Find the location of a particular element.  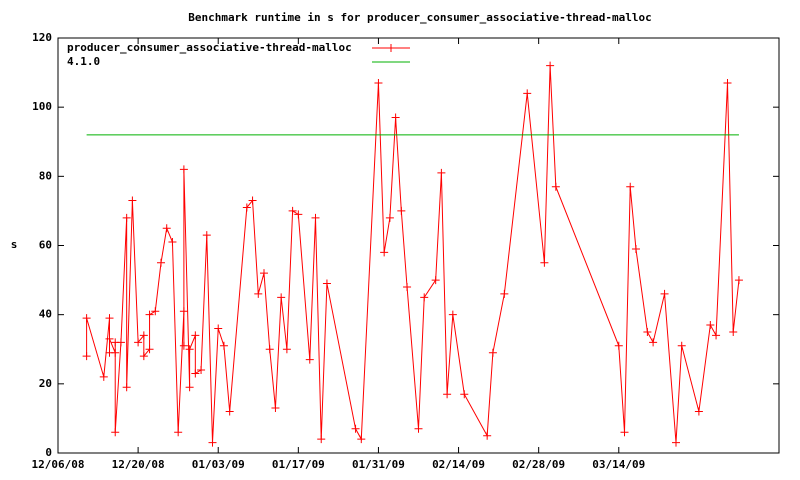

y-tick-label: 60 is located at coordinates (45, 245).